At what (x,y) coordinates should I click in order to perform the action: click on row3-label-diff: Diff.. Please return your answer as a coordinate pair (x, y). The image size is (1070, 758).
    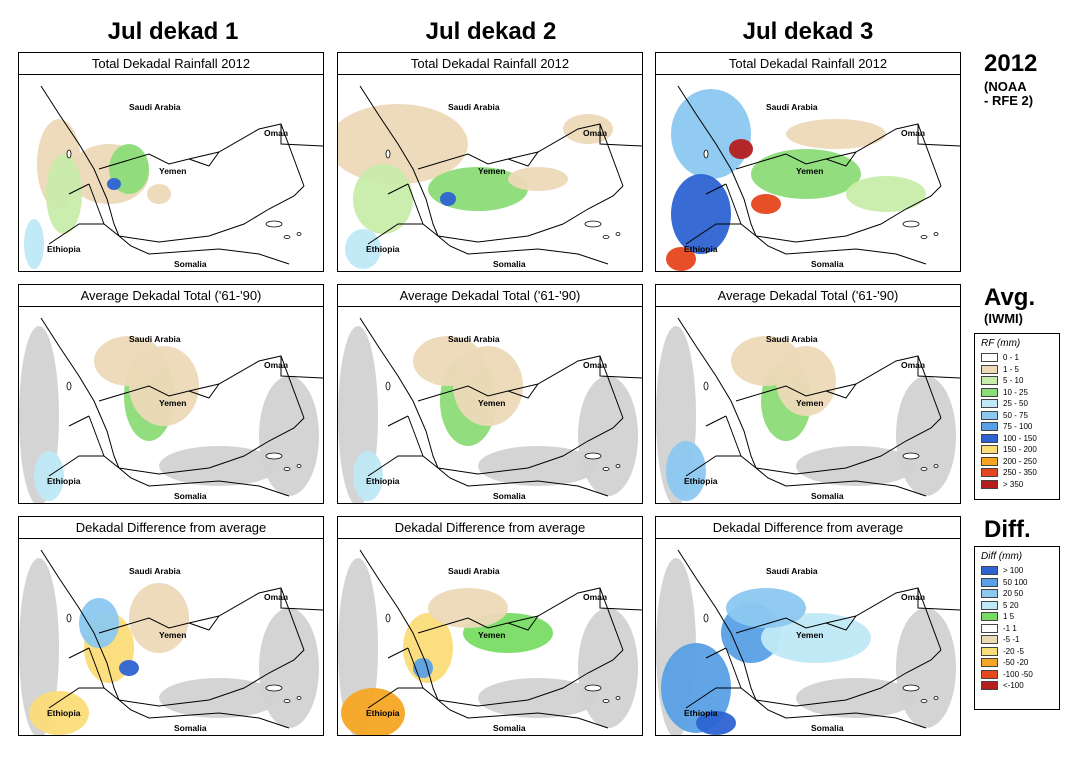
    Looking at the image, I should click on (1007, 529).